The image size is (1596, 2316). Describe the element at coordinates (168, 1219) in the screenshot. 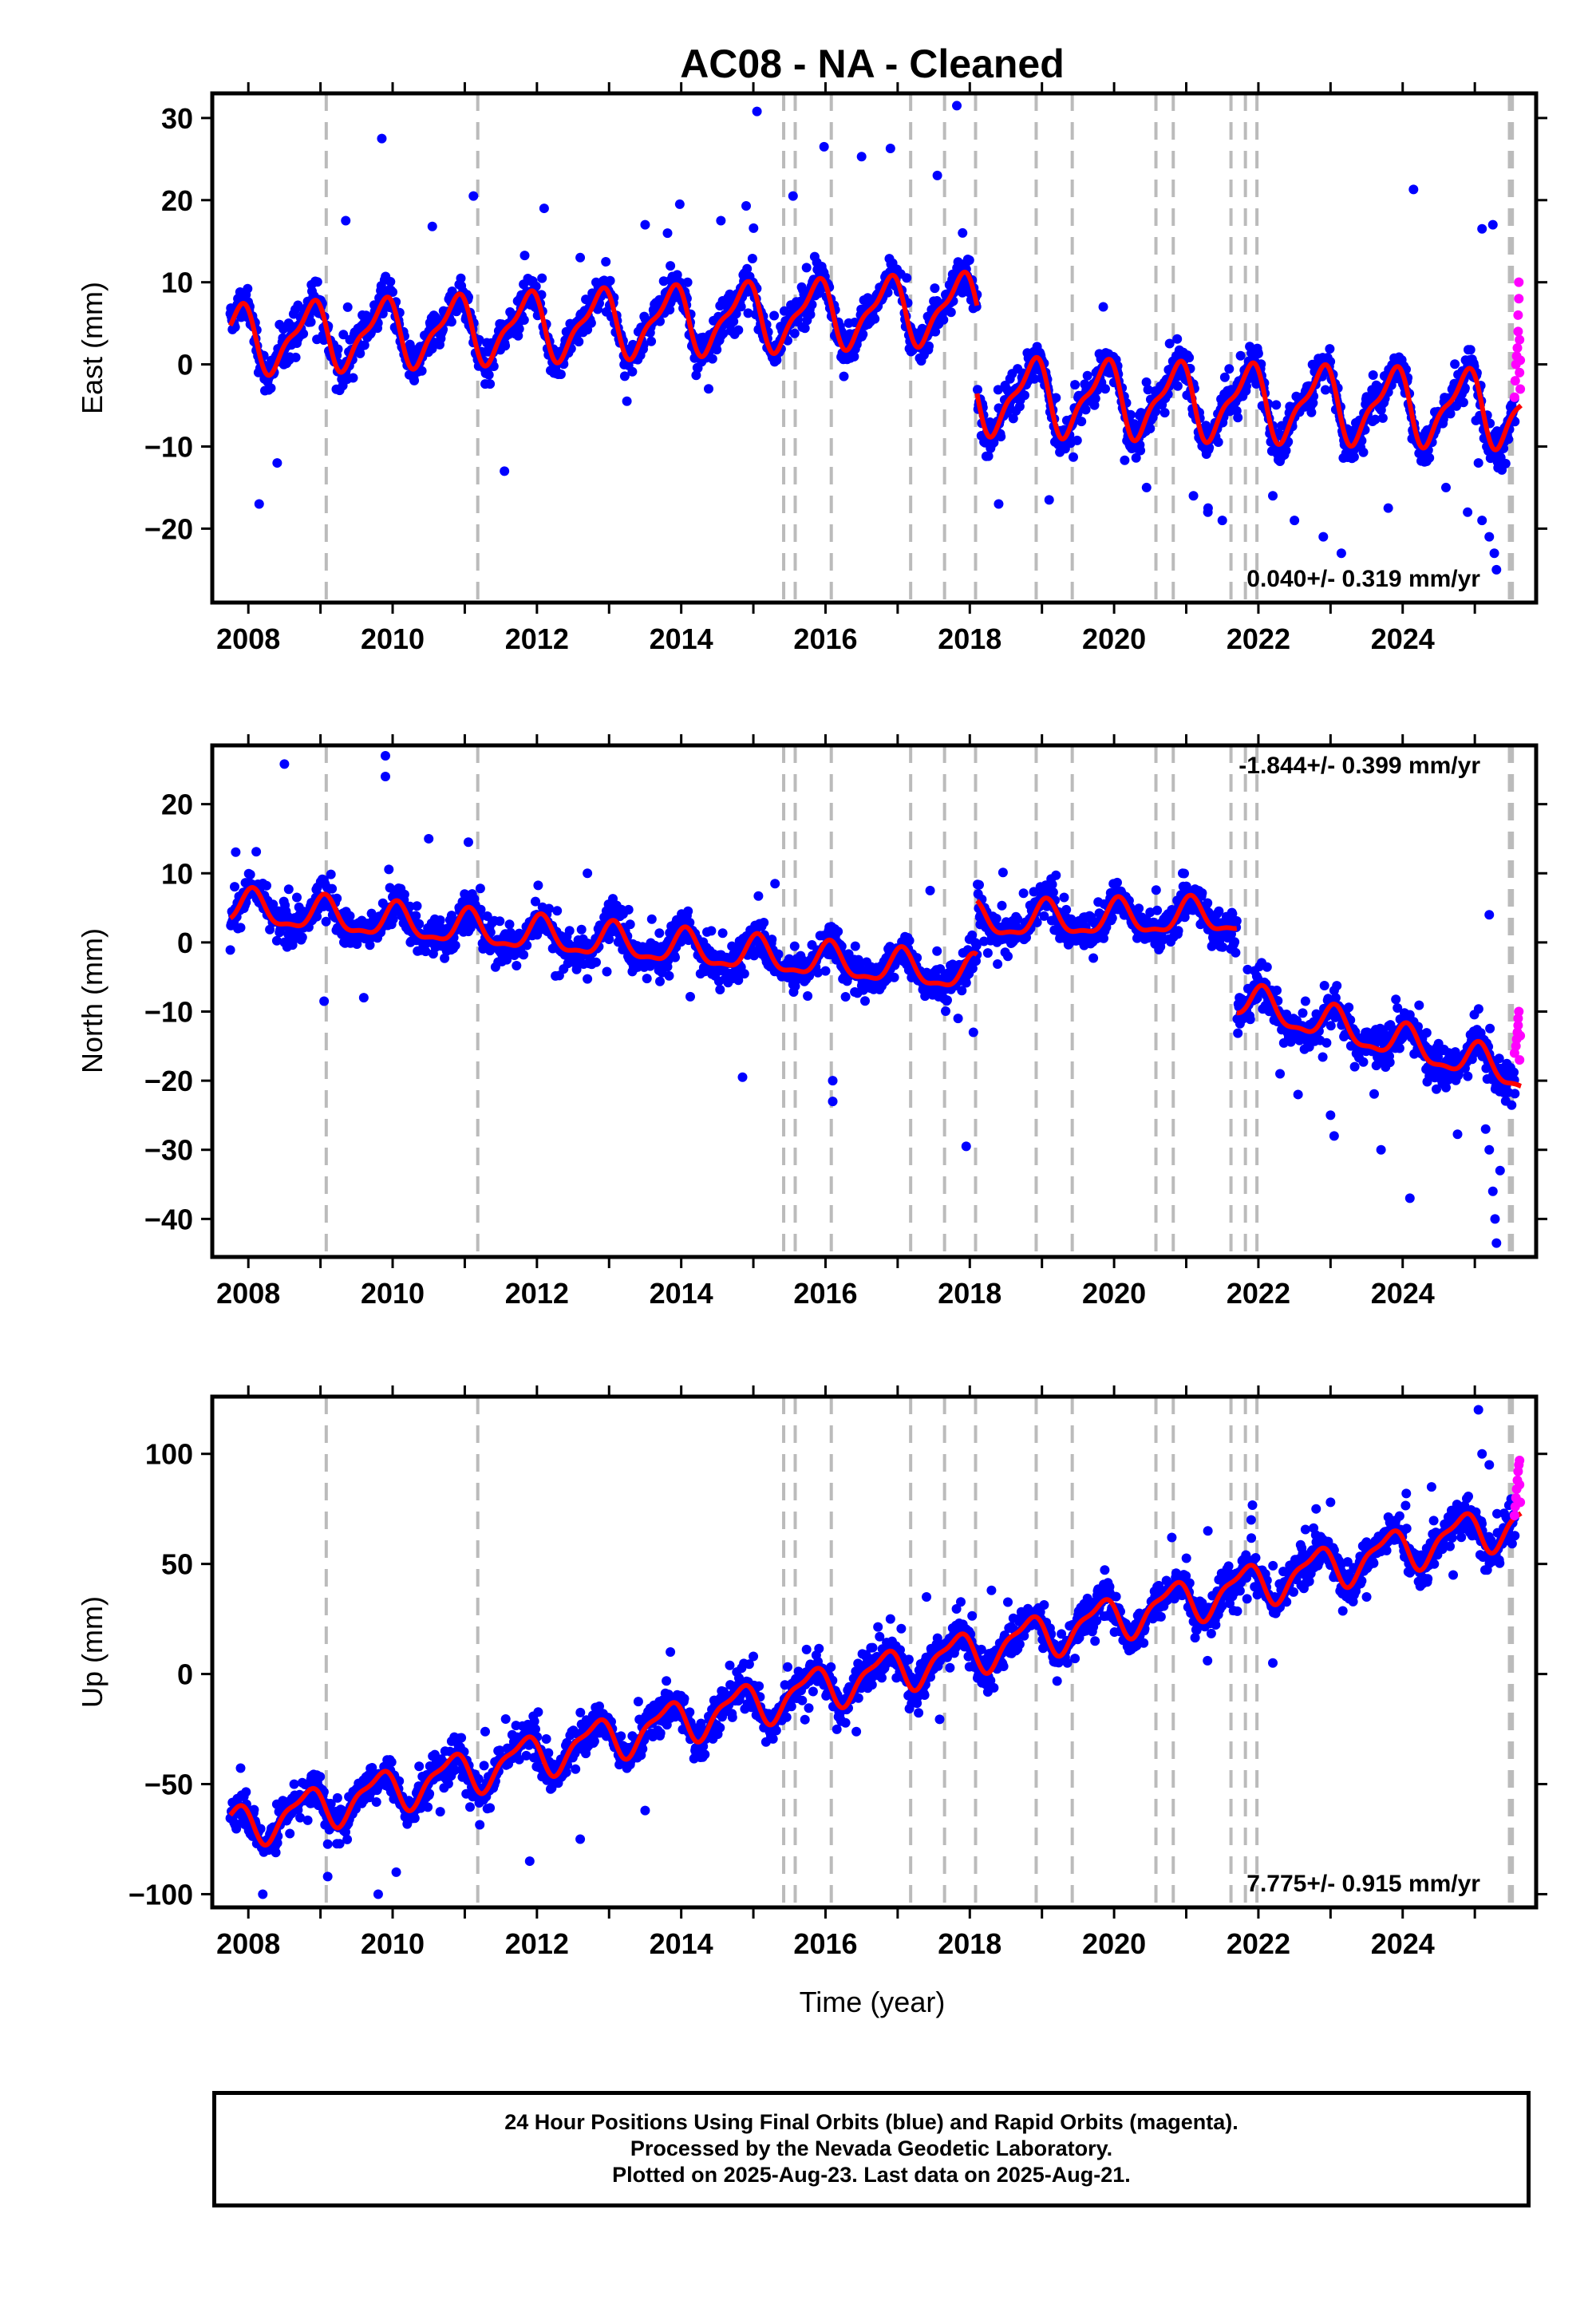

I see `y-tick-label: −40` at that location.